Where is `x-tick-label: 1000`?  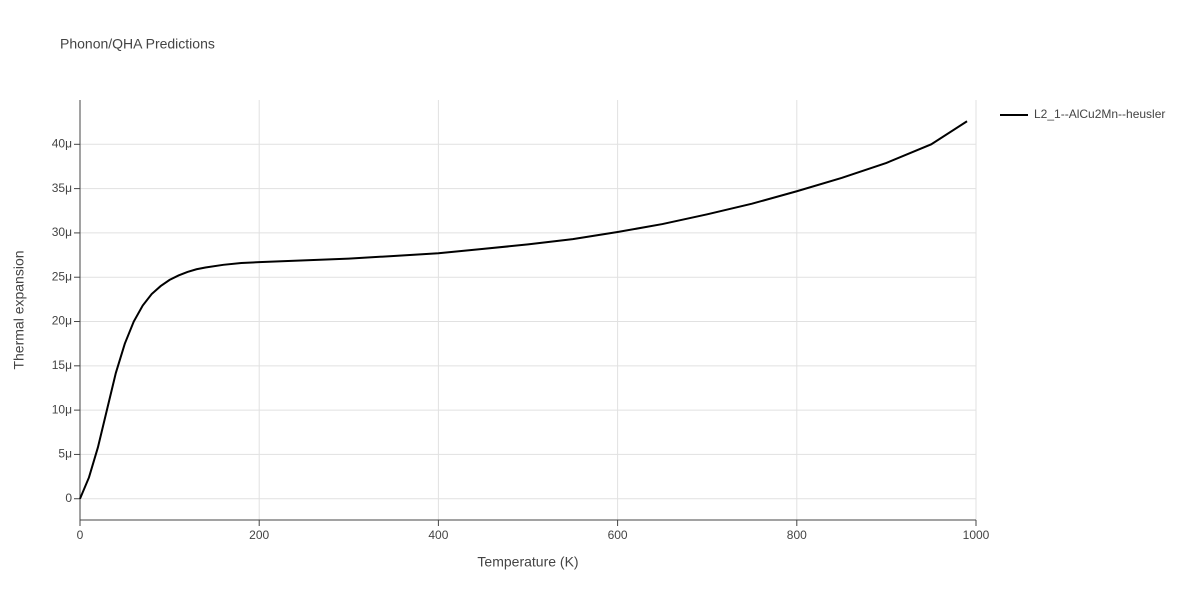
x-tick-label: 1000 is located at coordinates (976, 535).